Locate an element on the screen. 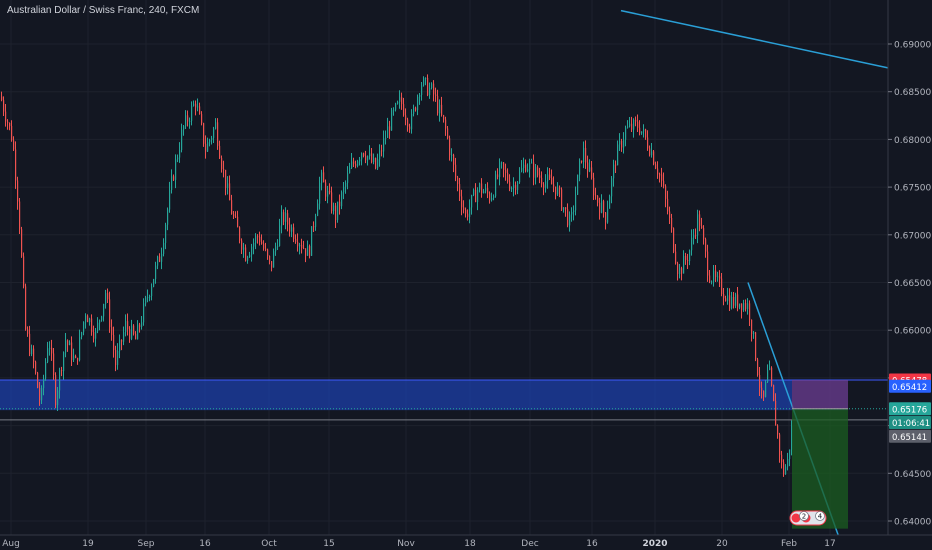  x-tick-label: Sep is located at coordinates (146, 544).